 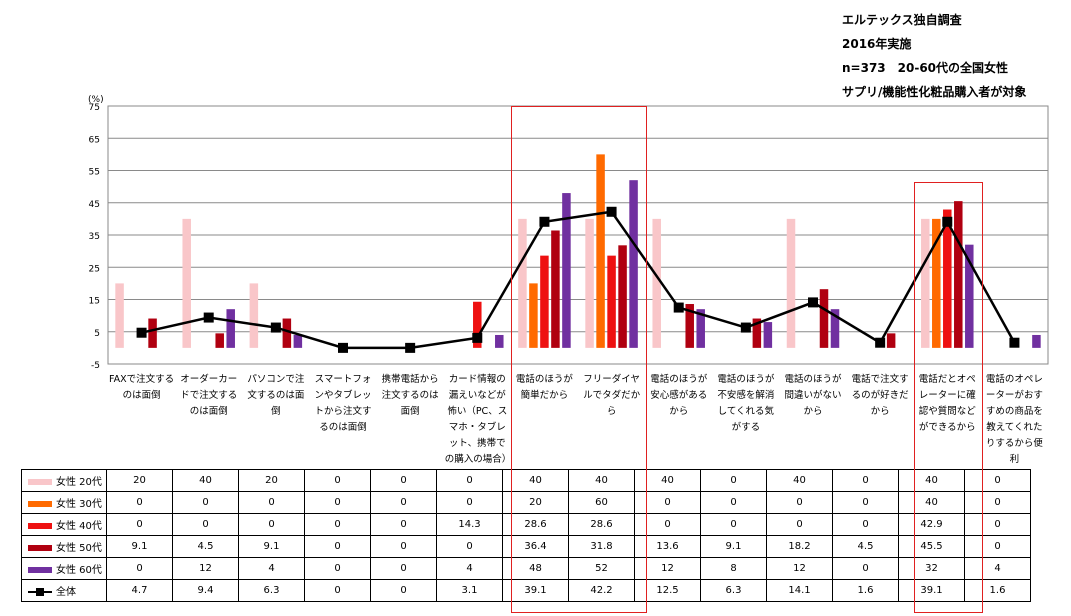 I want to click on survey-note-line: サプリ/機能性化粧品購入者が対象, so click(x=934, y=92).